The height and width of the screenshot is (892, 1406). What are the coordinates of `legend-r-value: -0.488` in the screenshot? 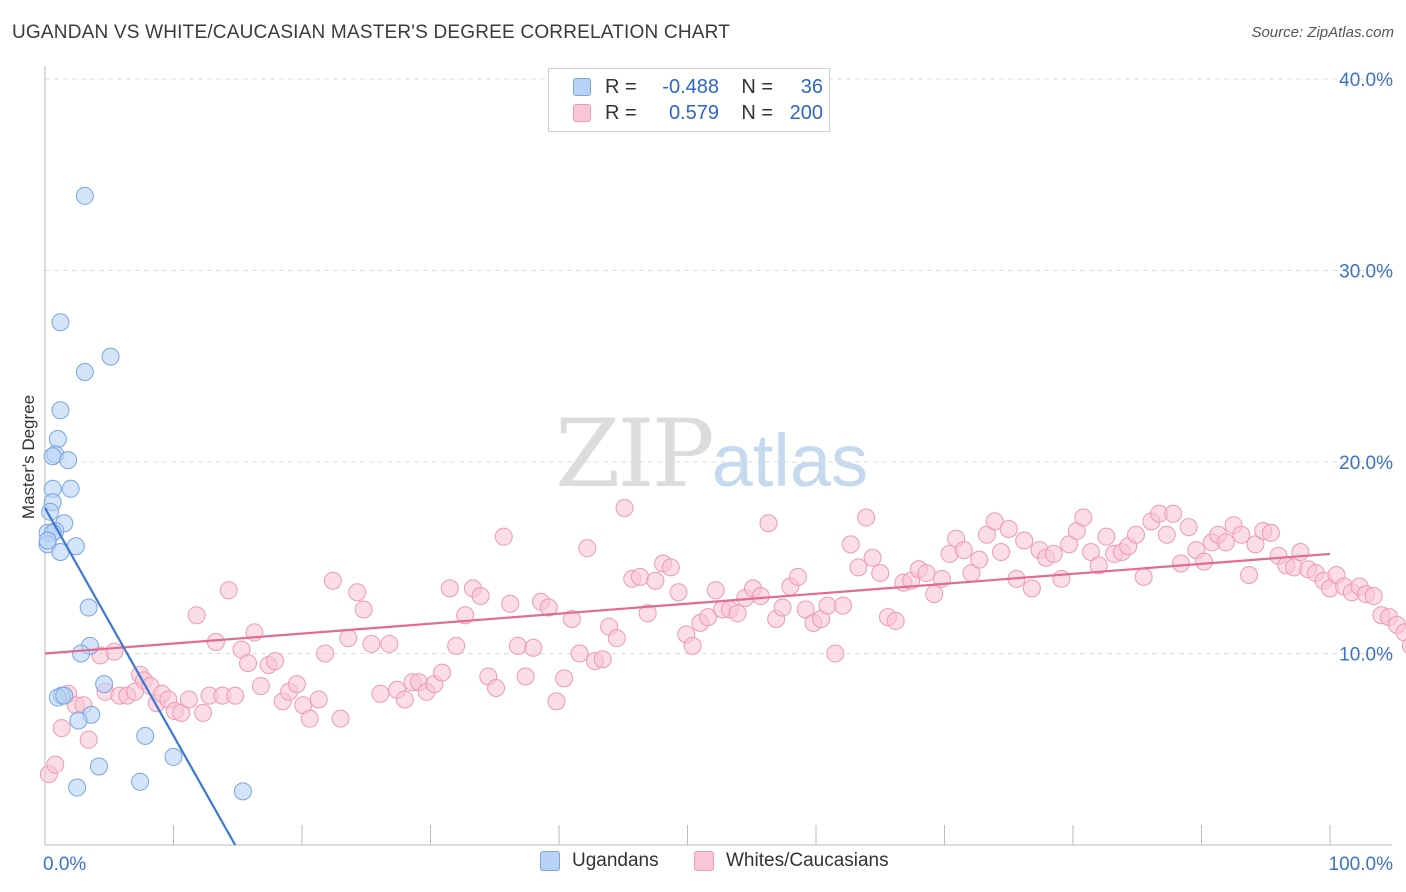 It's located at (690, 86).